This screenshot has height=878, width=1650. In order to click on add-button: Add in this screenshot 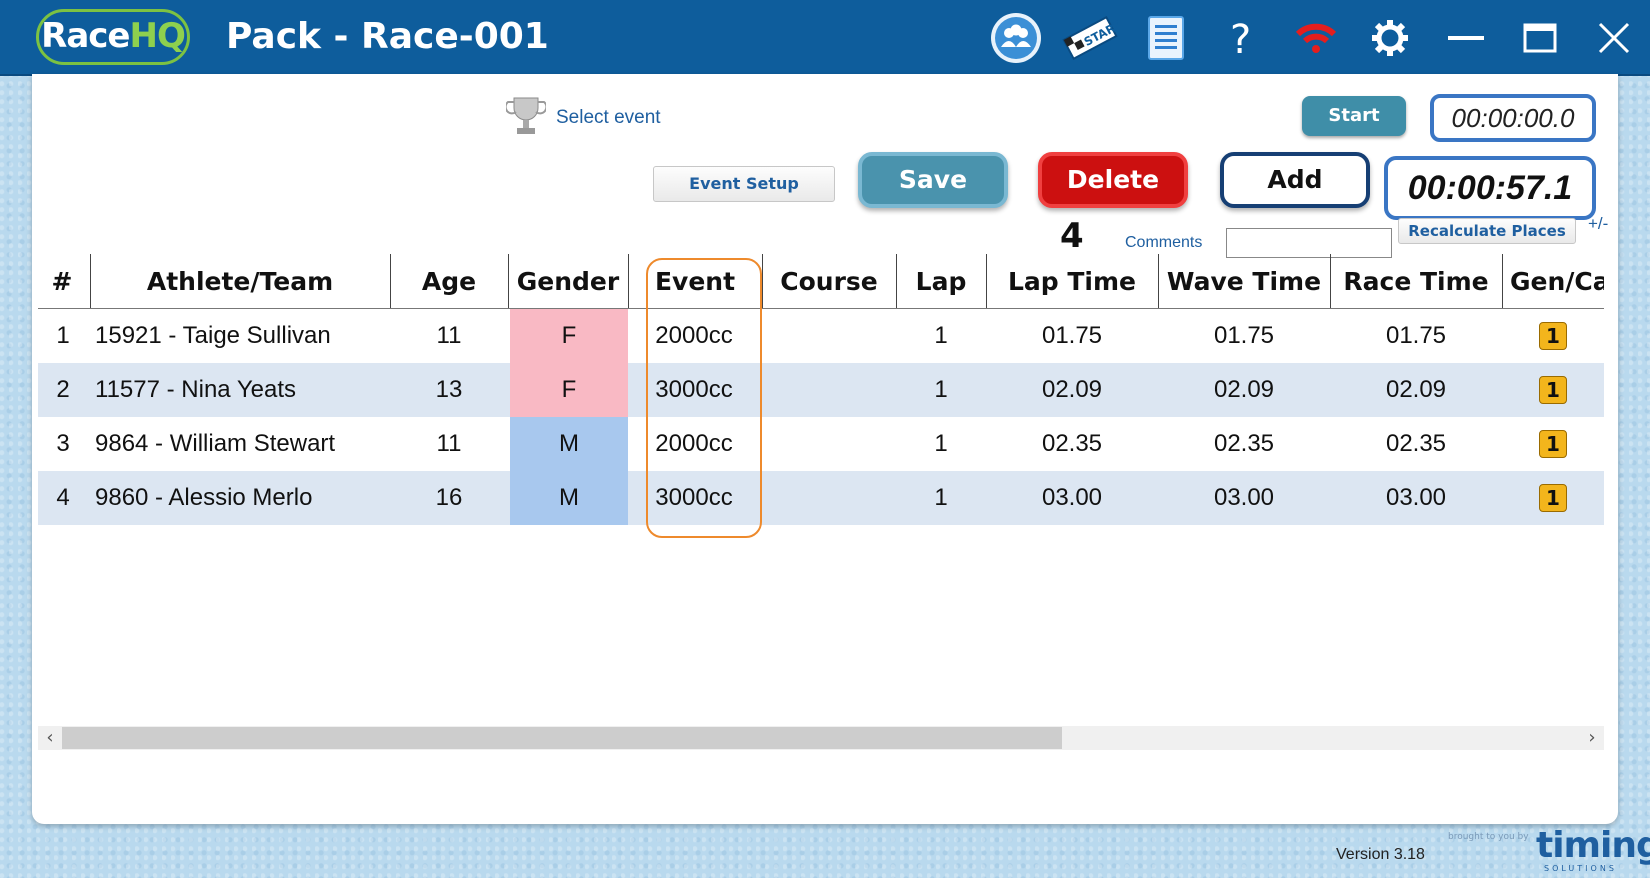, I will do `click(1295, 180)`.